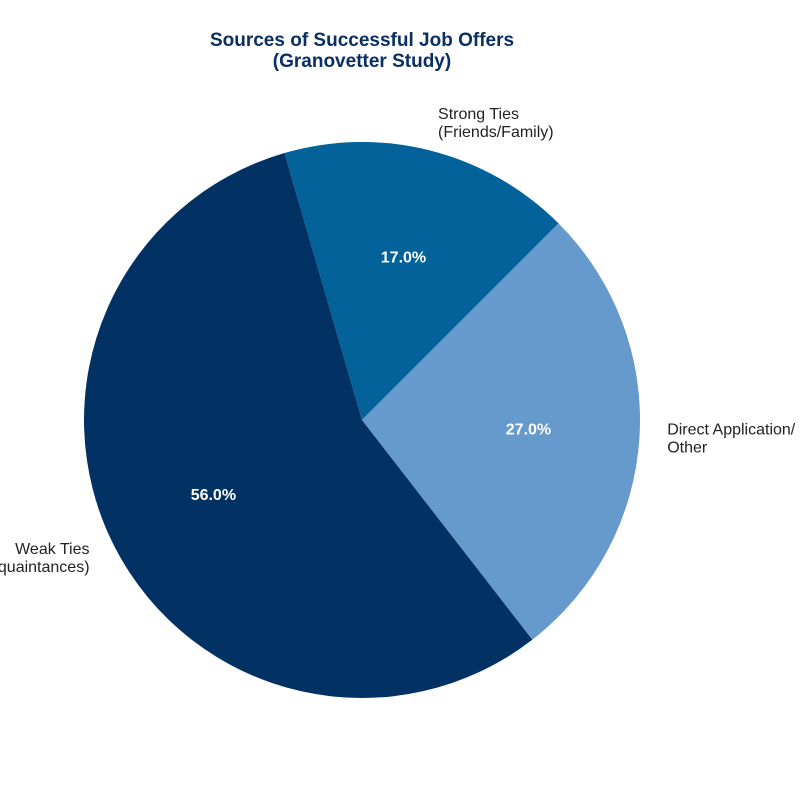 The height and width of the screenshot is (800, 800). What do you see at coordinates (45, 567) in the screenshot?
I see `category-label-line: (Acquaintances)` at bounding box center [45, 567].